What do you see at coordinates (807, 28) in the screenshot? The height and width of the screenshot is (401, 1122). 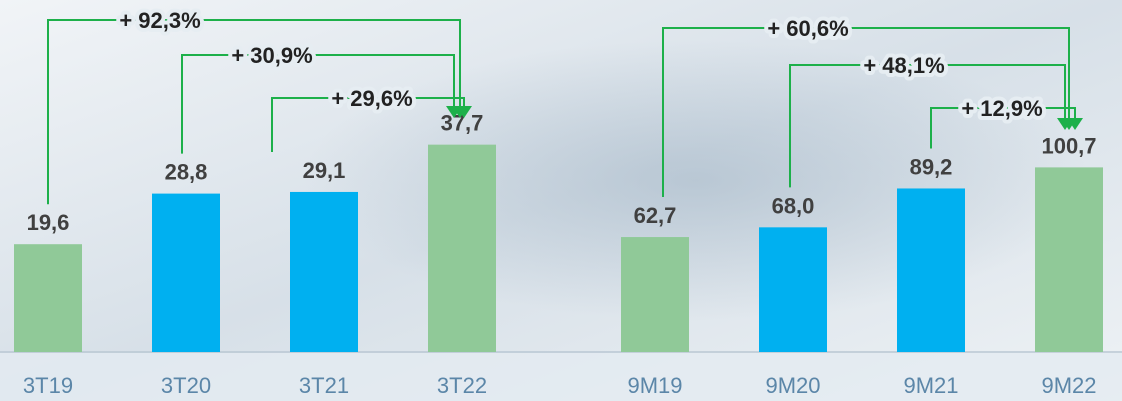 I see `growth-label: + 60,6%` at bounding box center [807, 28].